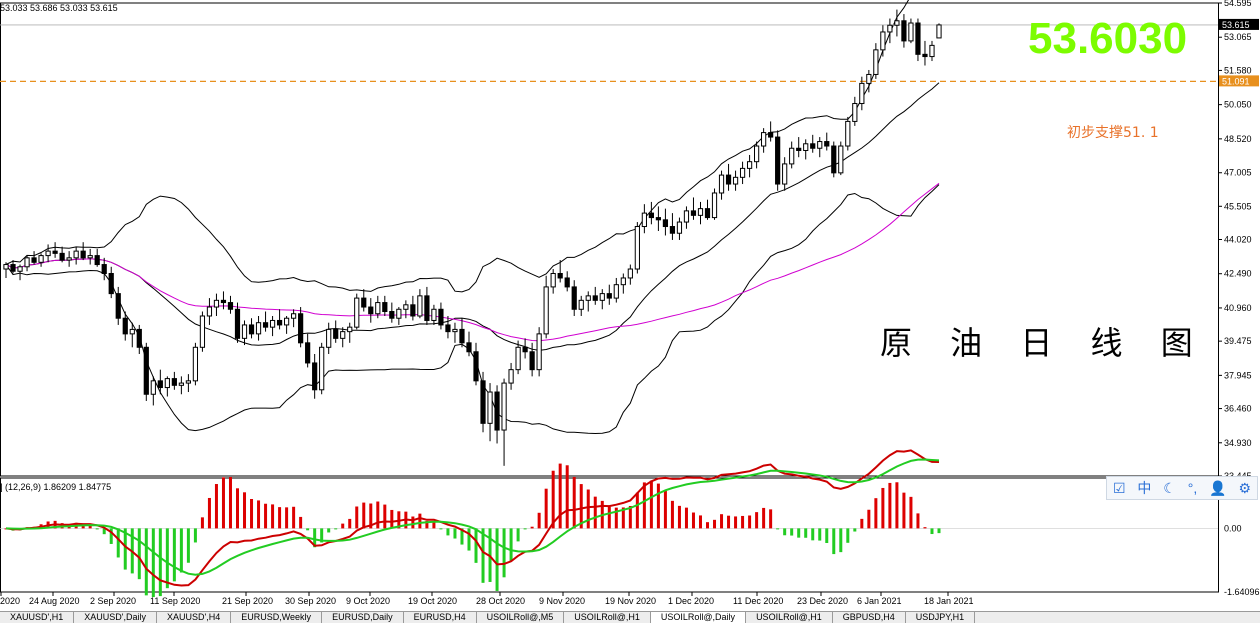 The image size is (1260, 623). Describe the element at coordinates (1119, 487) in the screenshot. I see `checkbox-icon: ☑` at that location.